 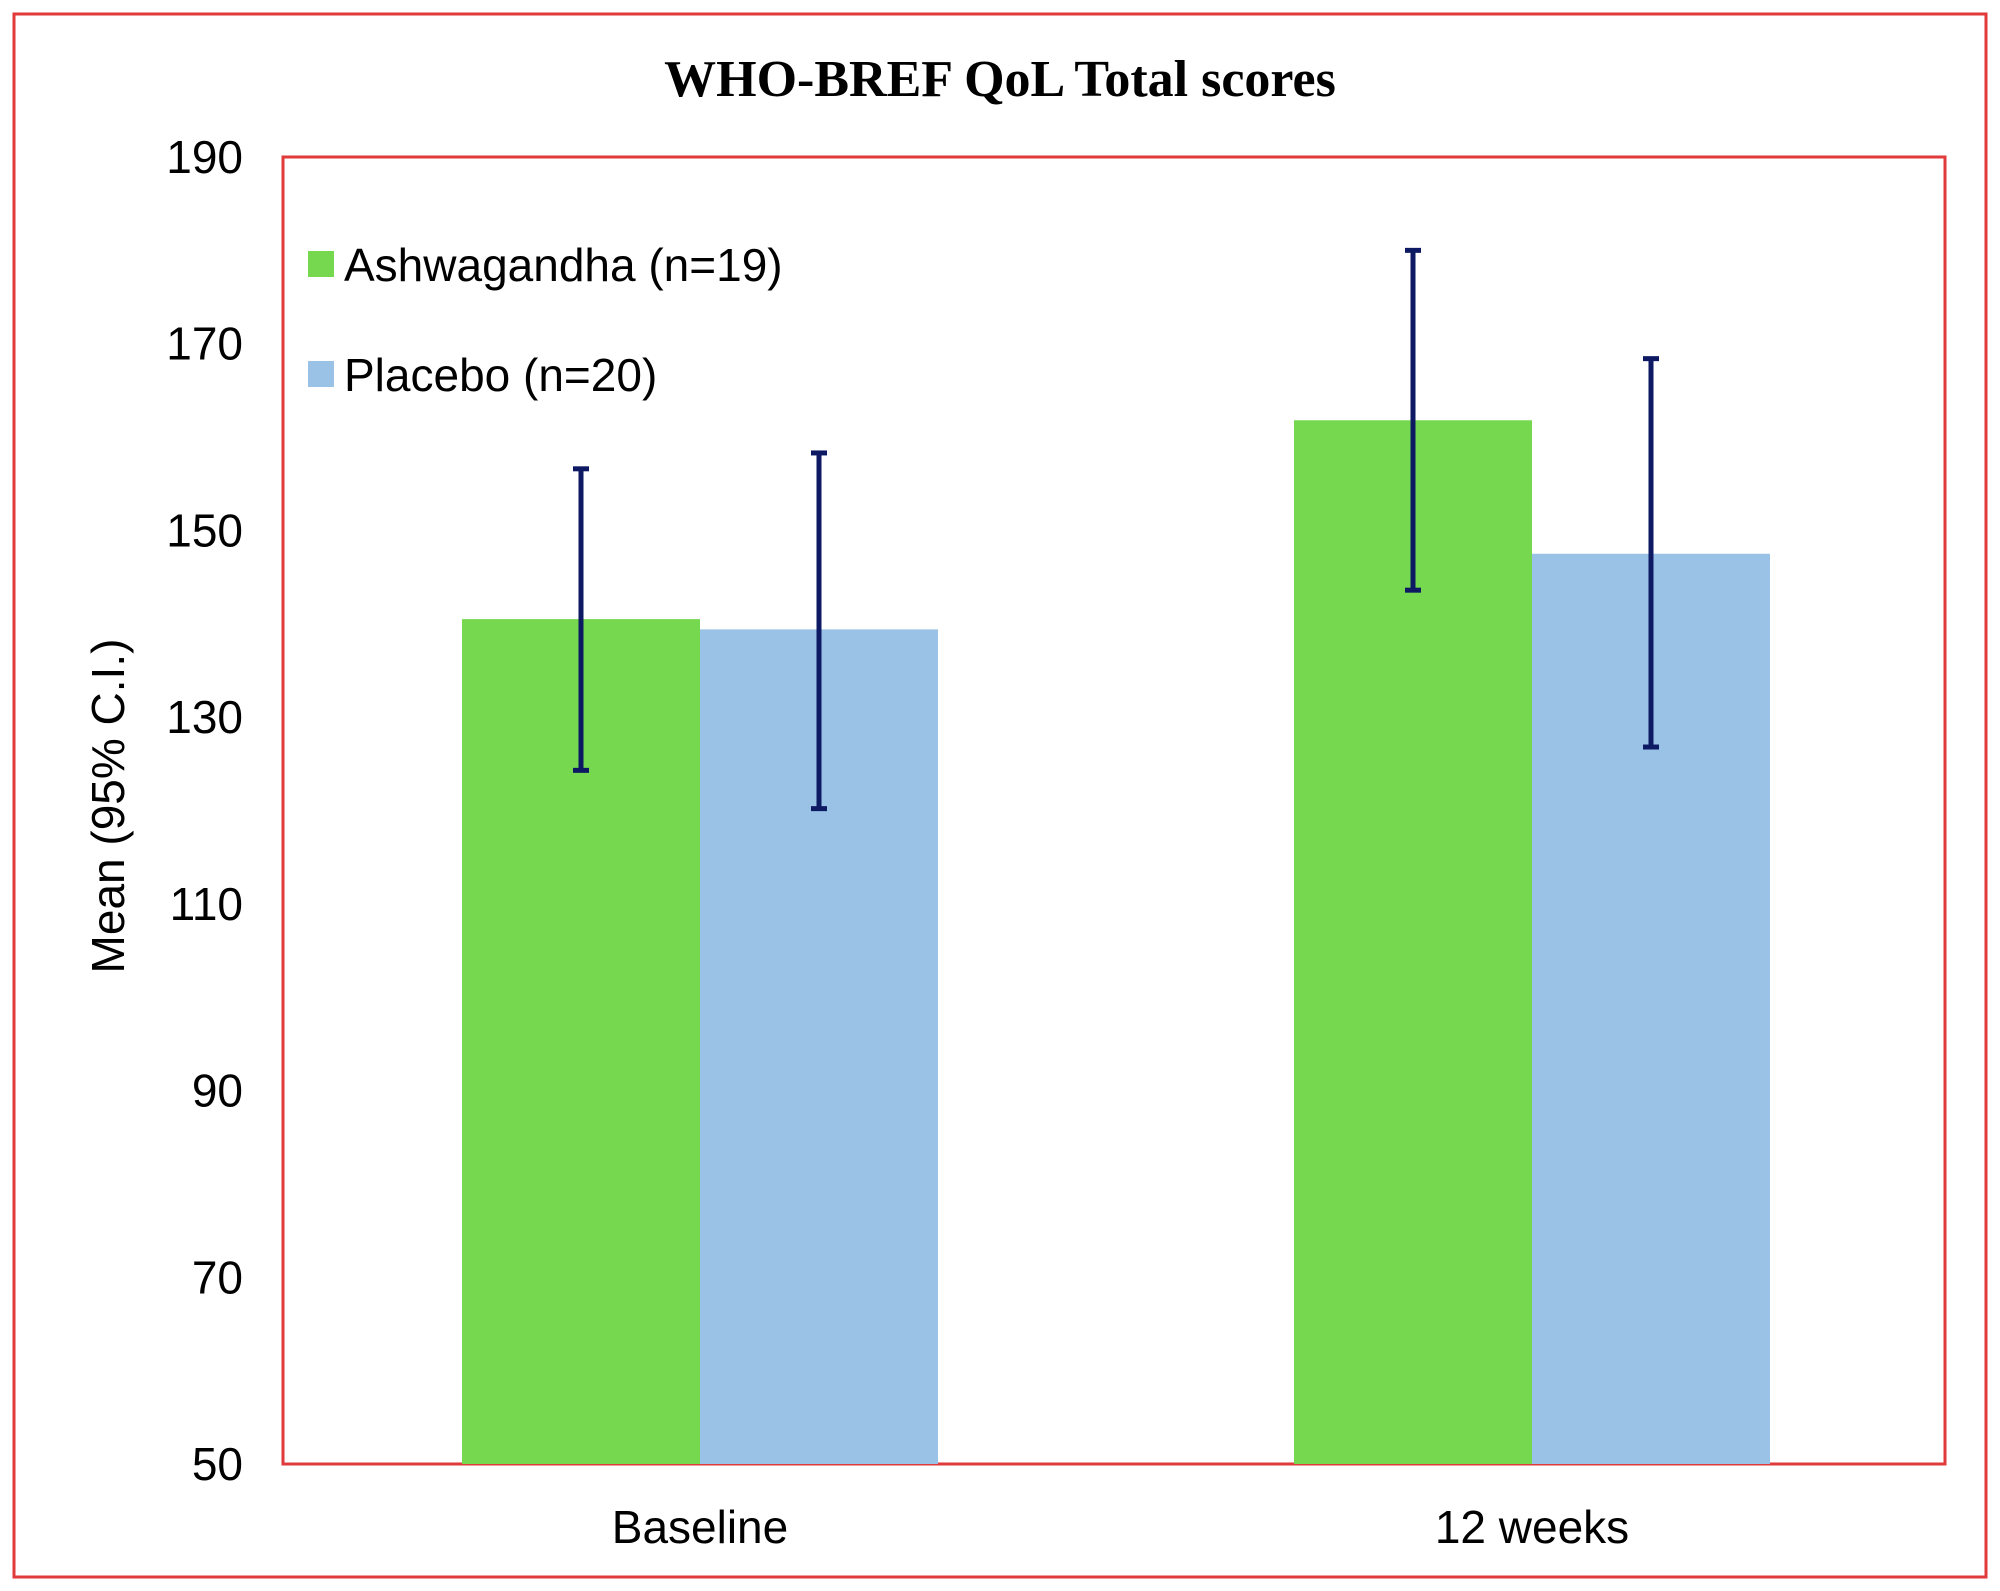 I want to click on x-tick-label: Baseline, so click(x=700, y=1527).